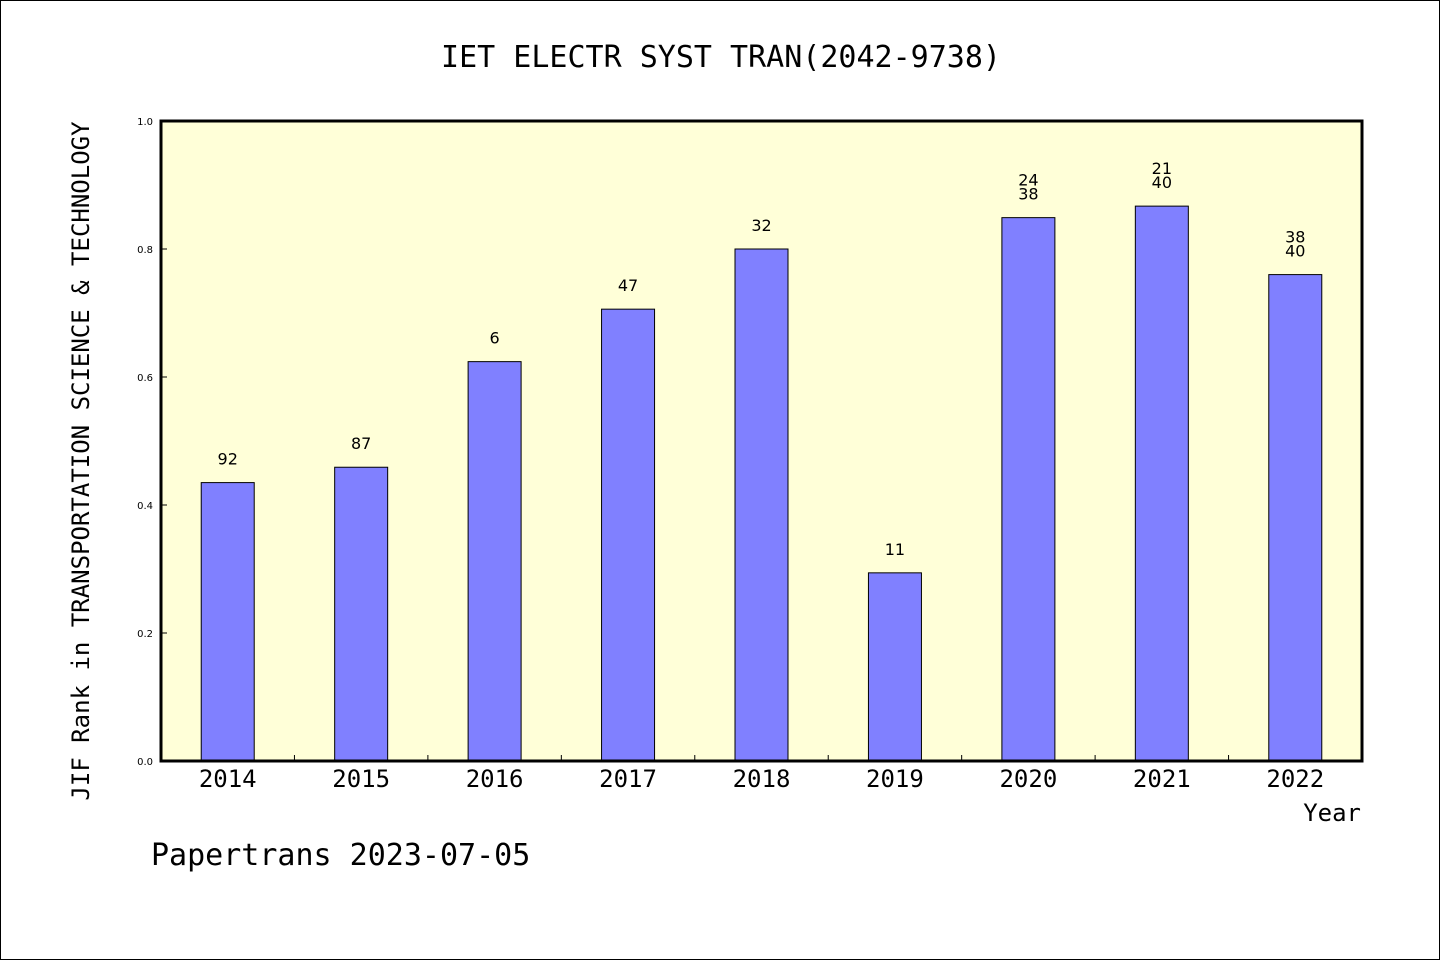 This screenshot has height=961, width=1440. I want to click on y-tick-label: 0.4, so click(145, 506).